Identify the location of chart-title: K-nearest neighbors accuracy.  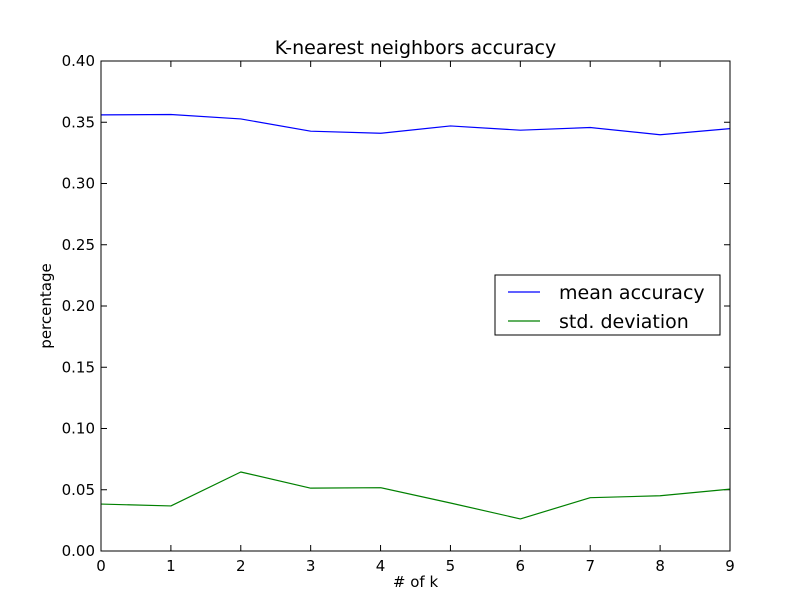
(415, 48).